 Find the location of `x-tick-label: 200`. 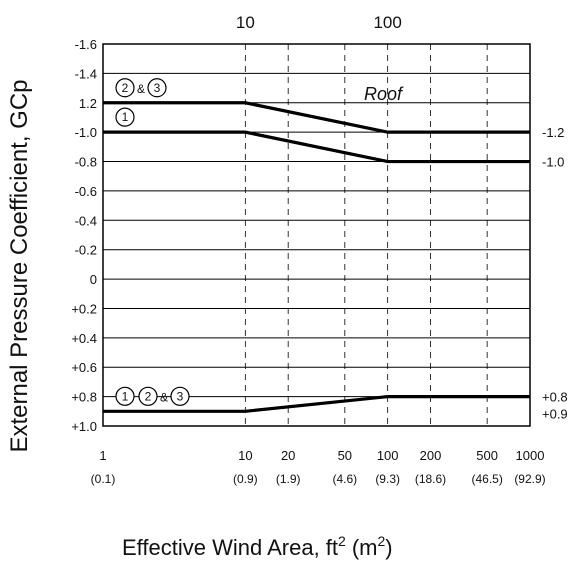

x-tick-label: 200 is located at coordinates (431, 455).